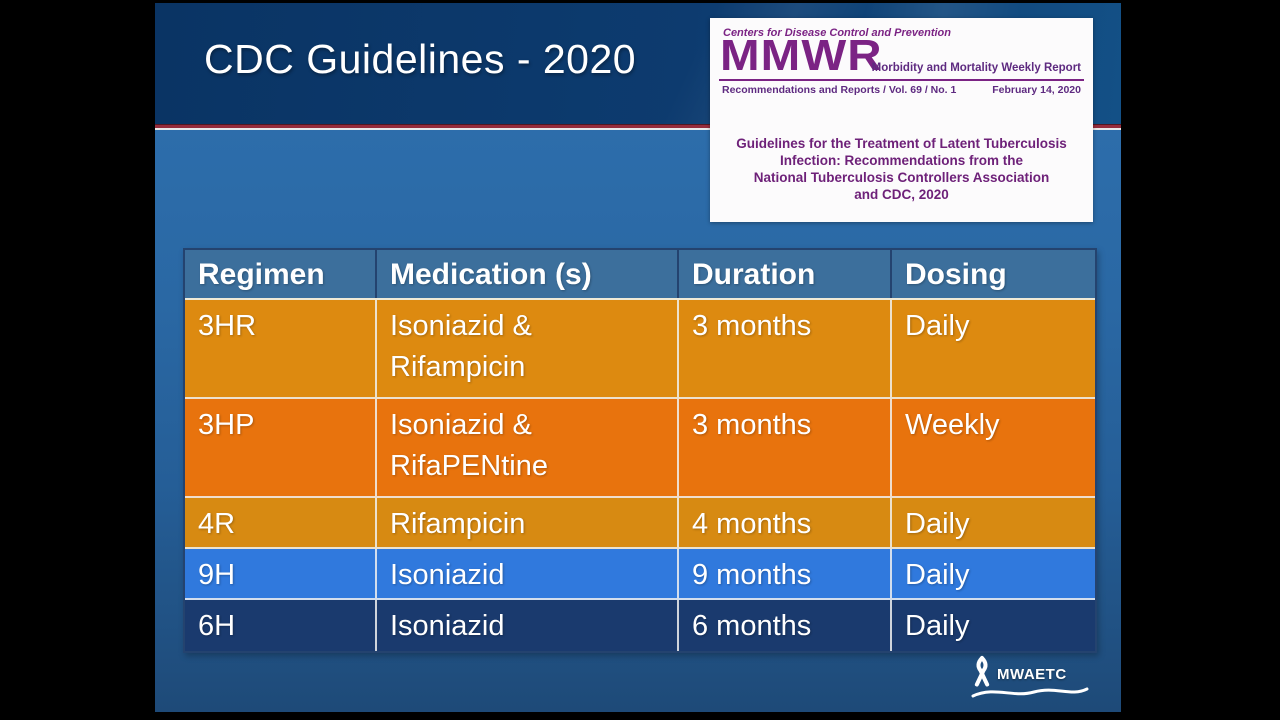 The width and height of the screenshot is (1280, 720). I want to click on cell-regimen: 4R, so click(281, 522).